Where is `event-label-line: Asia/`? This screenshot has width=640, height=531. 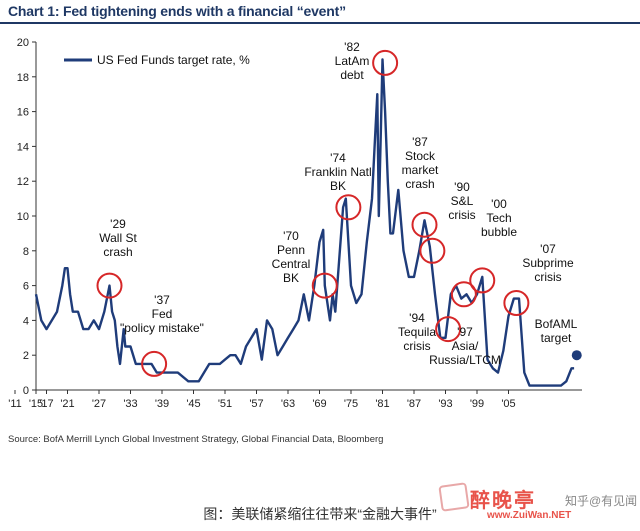
event-label-line: Asia/ is located at coordinates (465, 346).